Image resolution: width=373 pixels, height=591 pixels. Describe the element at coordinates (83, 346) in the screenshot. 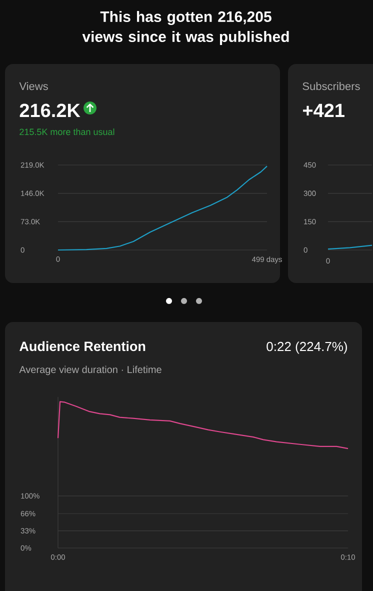

I see `chart-title: Audience Retention` at that location.